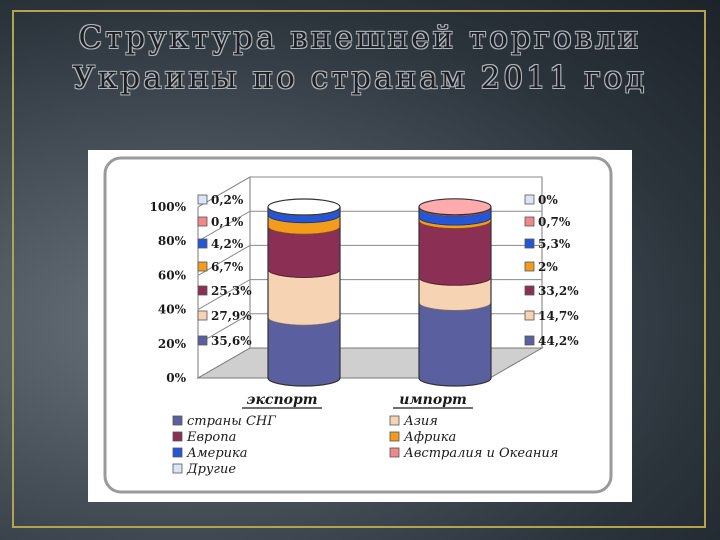  I want to click on data-label: 0%, so click(548, 200).